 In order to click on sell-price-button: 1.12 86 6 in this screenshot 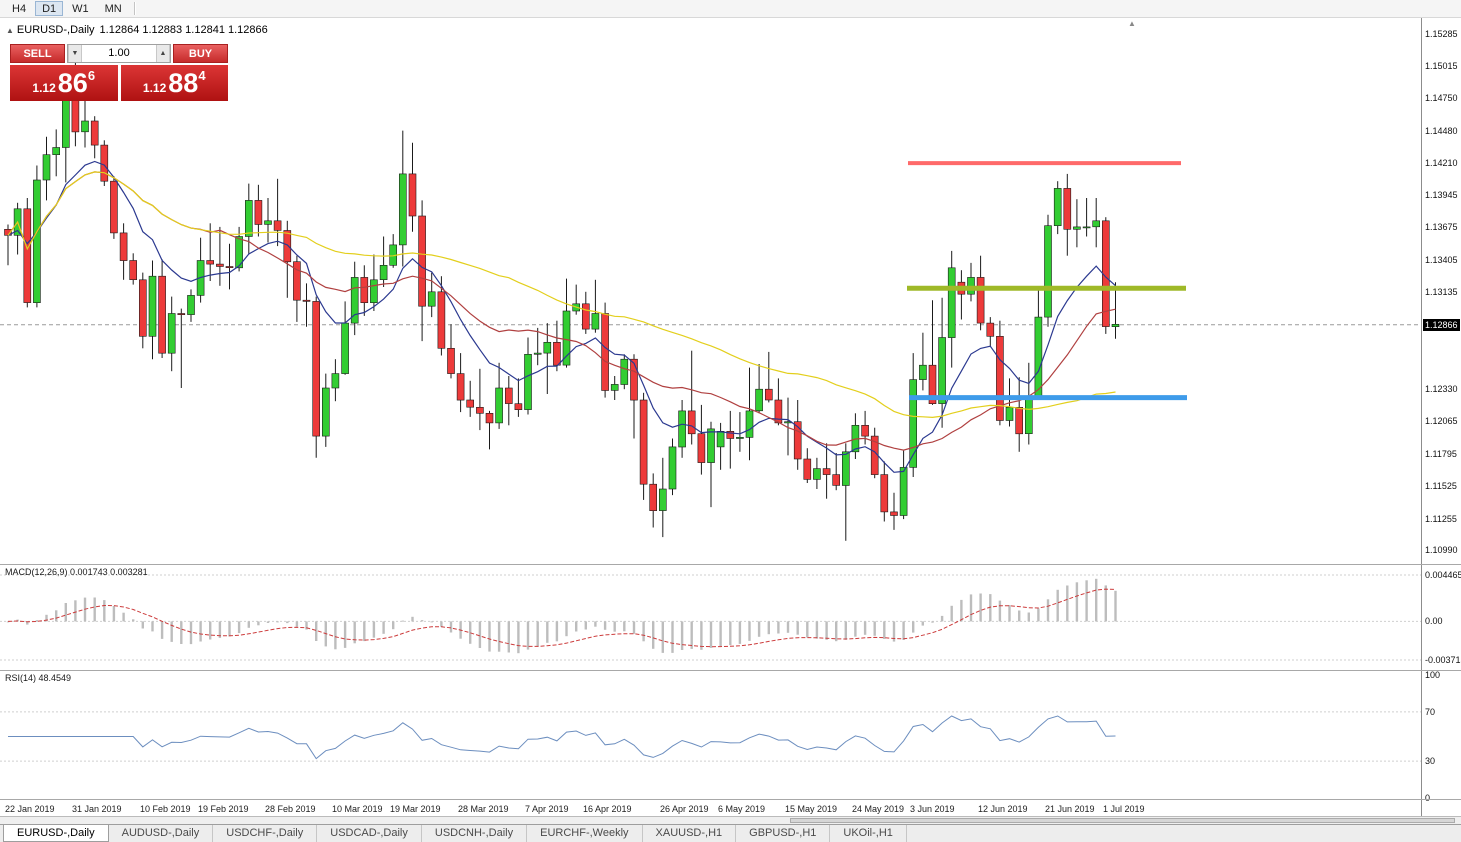, I will do `click(64, 83)`.